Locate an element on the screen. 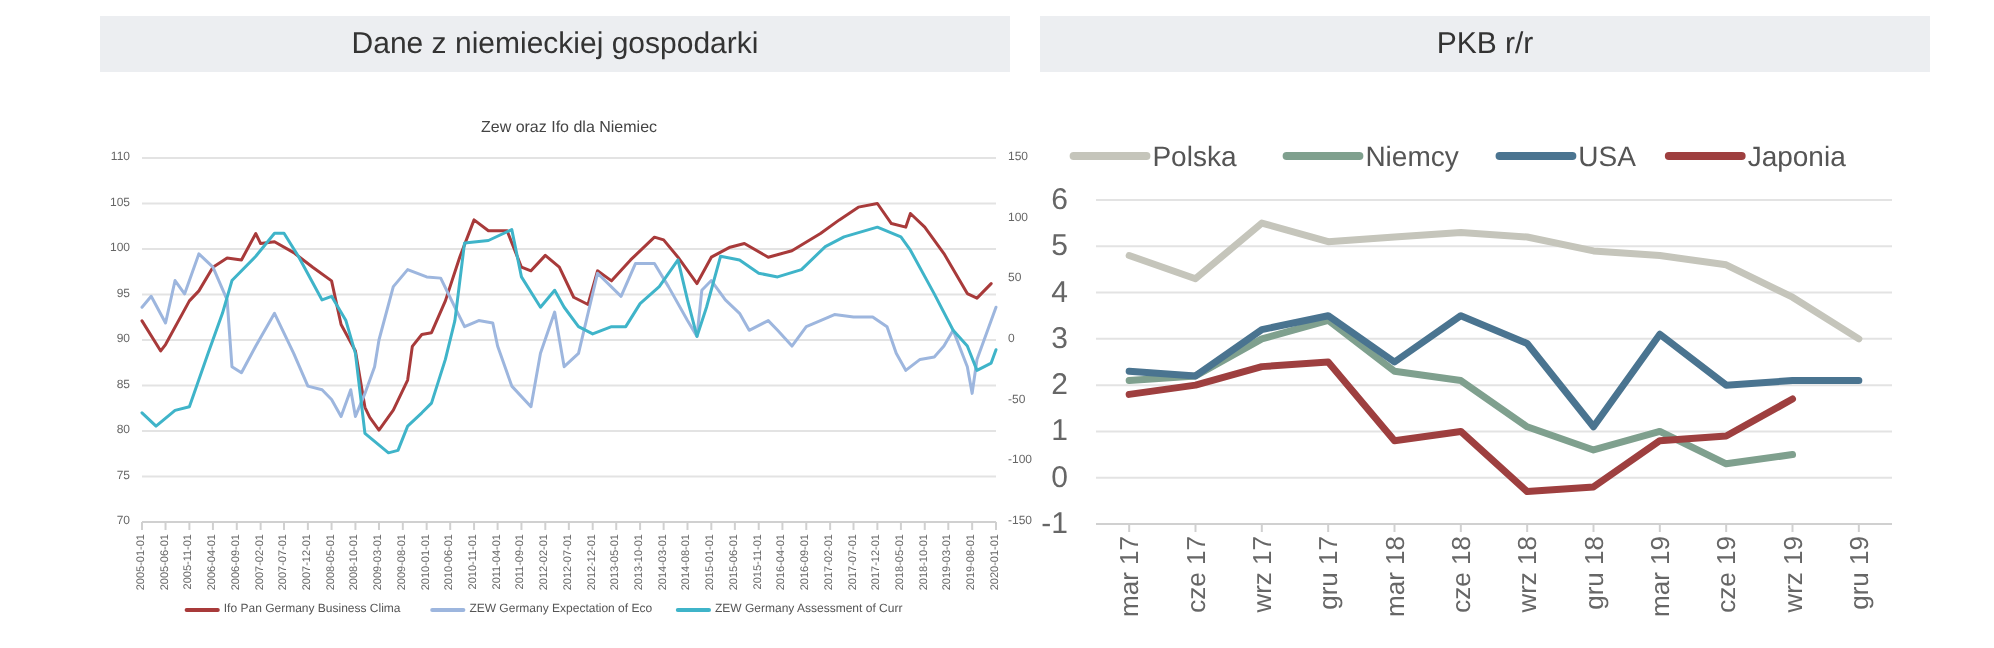 The width and height of the screenshot is (1994, 648). chart-title: PKB r/r is located at coordinates (1485, 44).